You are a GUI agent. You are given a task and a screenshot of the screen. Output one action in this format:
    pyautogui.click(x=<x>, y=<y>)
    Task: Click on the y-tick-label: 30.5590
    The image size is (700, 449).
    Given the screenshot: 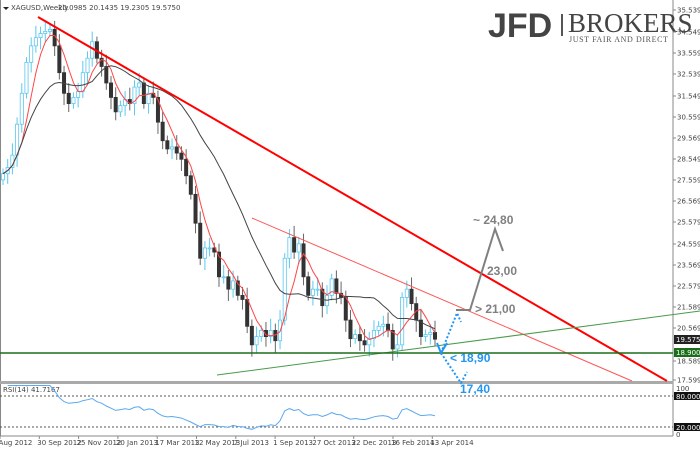 What is the action you would take?
    pyautogui.click(x=688, y=118)
    